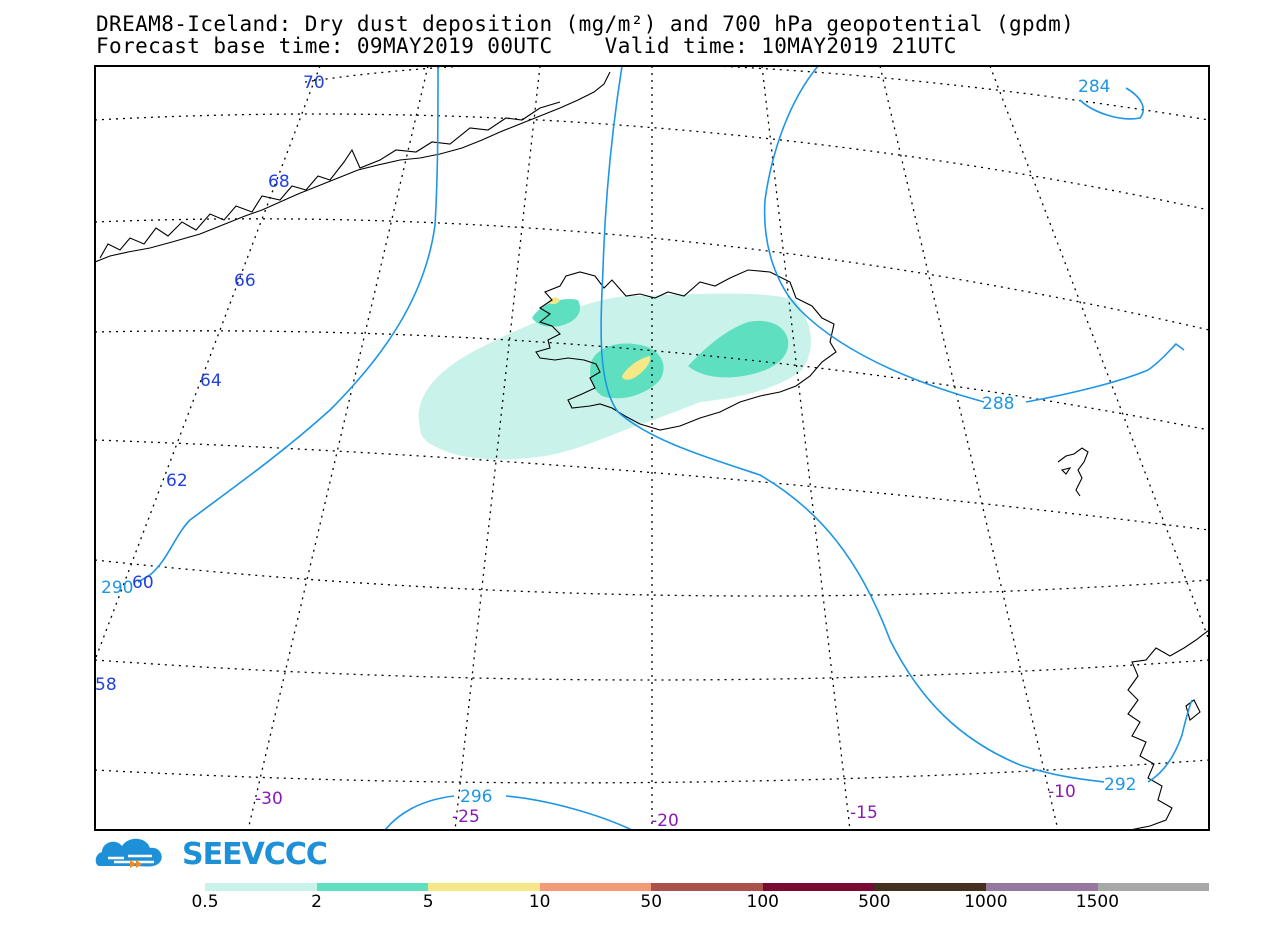  What do you see at coordinates (1097, 902) in the screenshot?
I see `legend-label: 1500` at bounding box center [1097, 902].